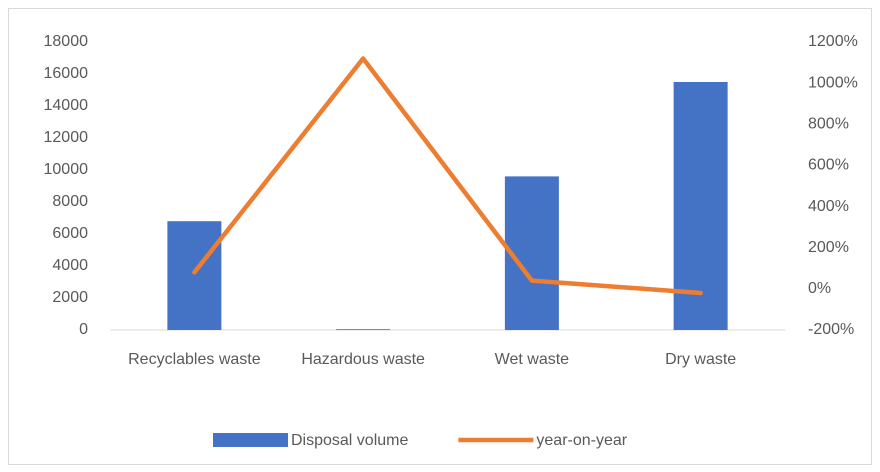  What do you see at coordinates (66, 41) in the screenshot?
I see `y-tick-label: 18000` at bounding box center [66, 41].